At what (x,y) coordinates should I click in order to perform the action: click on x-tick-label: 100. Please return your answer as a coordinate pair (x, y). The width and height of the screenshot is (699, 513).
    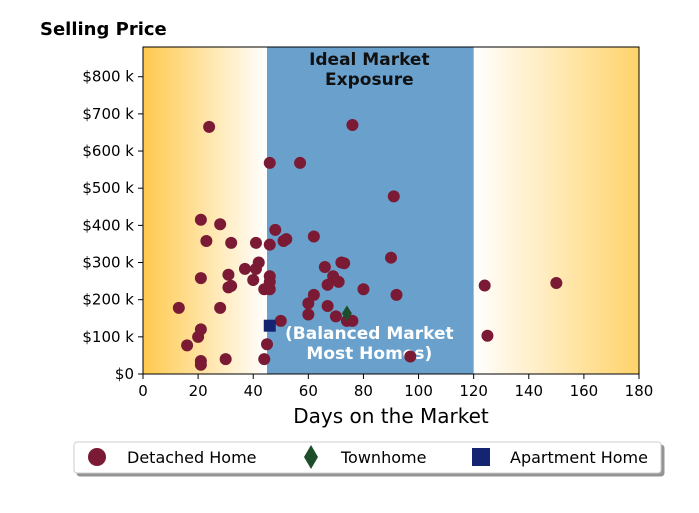
    Looking at the image, I should click on (418, 391).